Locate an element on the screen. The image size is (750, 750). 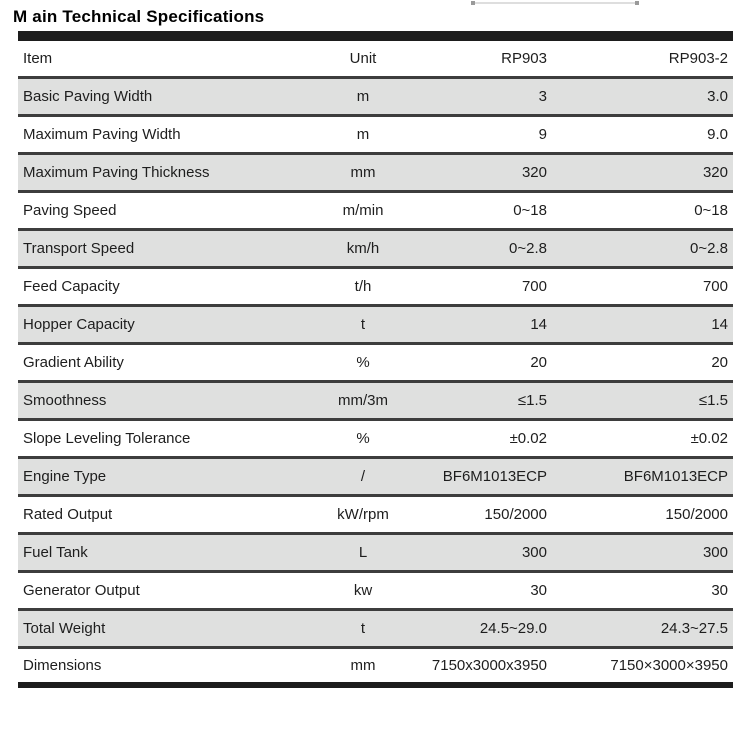
cell-item: Gradient Ability is located at coordinates (73, 362).